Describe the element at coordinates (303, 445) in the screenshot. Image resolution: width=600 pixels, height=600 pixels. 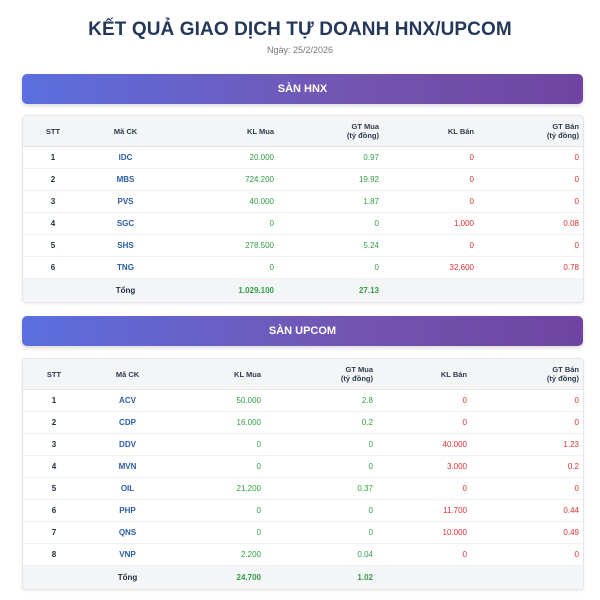
I see `table-row: 3 DDV 0 0 40.000 1.23` at that location.